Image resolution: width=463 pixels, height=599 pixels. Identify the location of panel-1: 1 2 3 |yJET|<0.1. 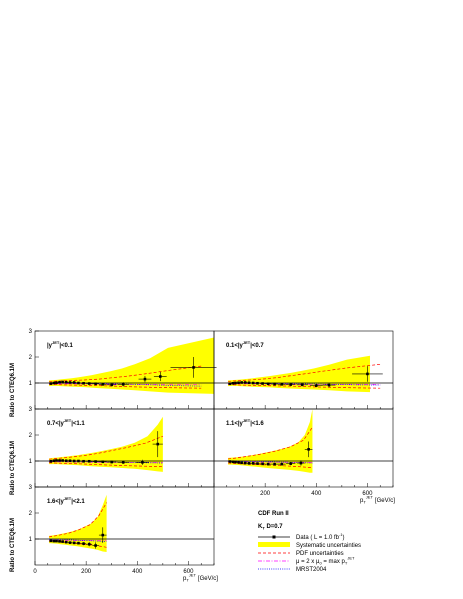
(123, 369).